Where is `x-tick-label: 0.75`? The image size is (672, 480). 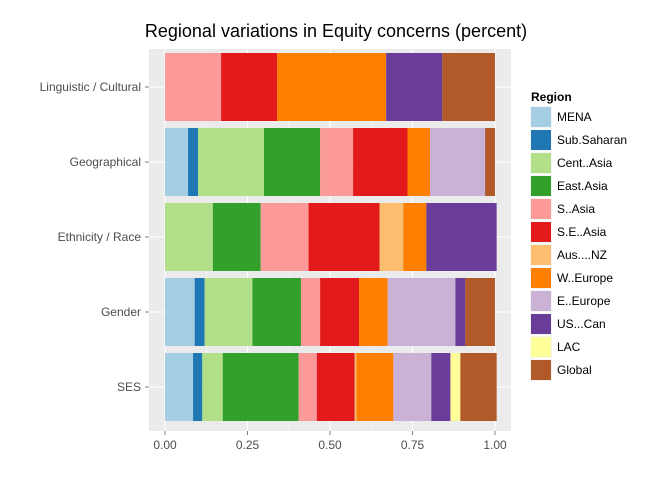 x-tick-label: 0.75 is located at coordinates (413, 445).